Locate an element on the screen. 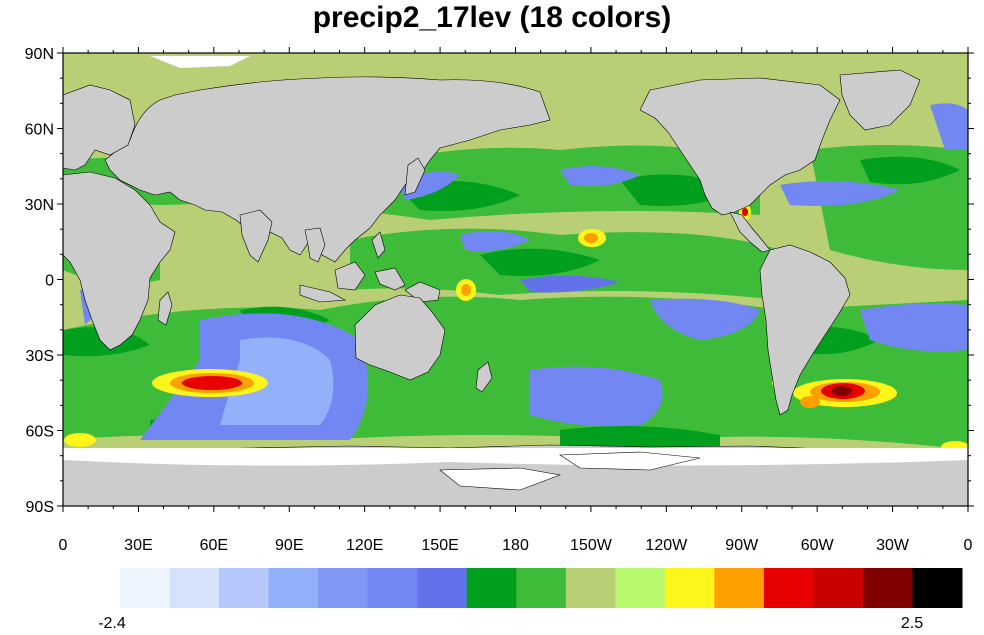 This screenshot has height=635, width=984. lon-label: 150E is located at coordinates (439, 545).